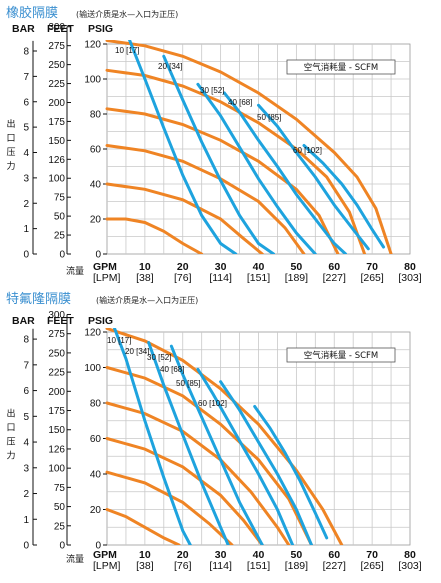 This screenshot has width=441, height=583. Describe the element at coordinates (26, 52) in the screenshot. I see `bar-tick-label: 8` at that location.